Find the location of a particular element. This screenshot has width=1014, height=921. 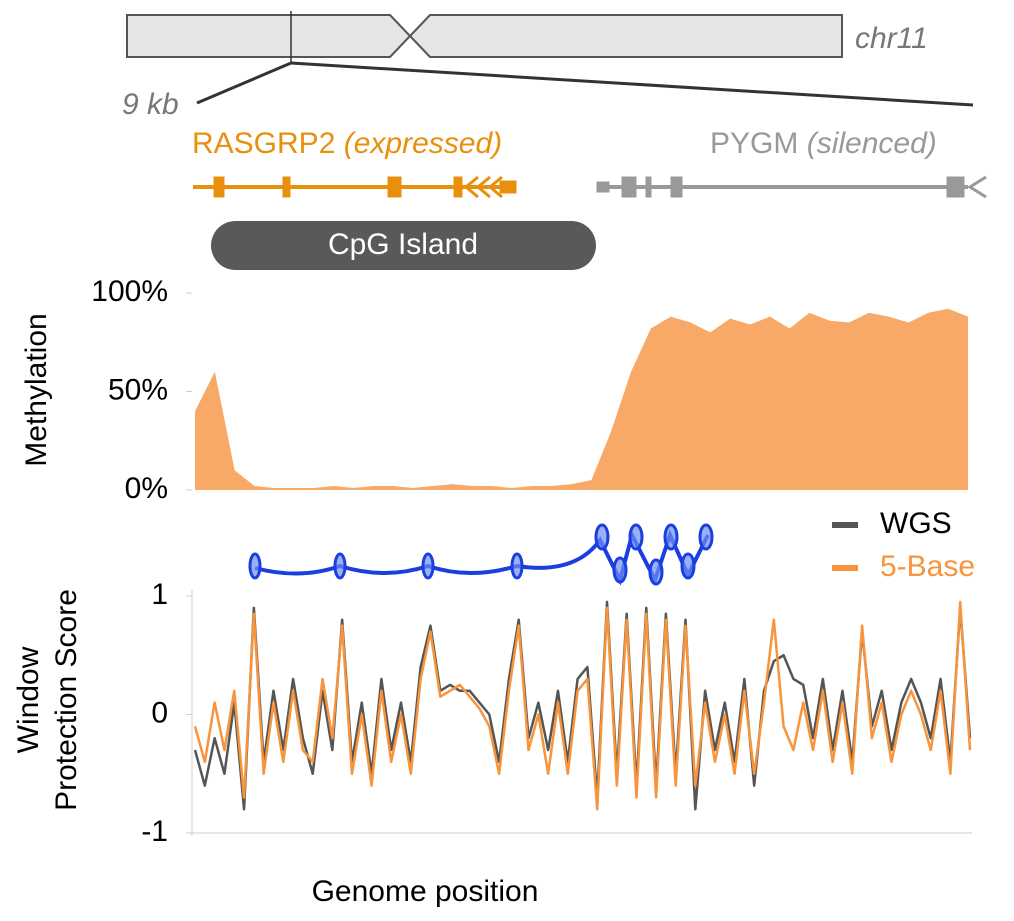

chromosome is located at coordinates (484, 36).